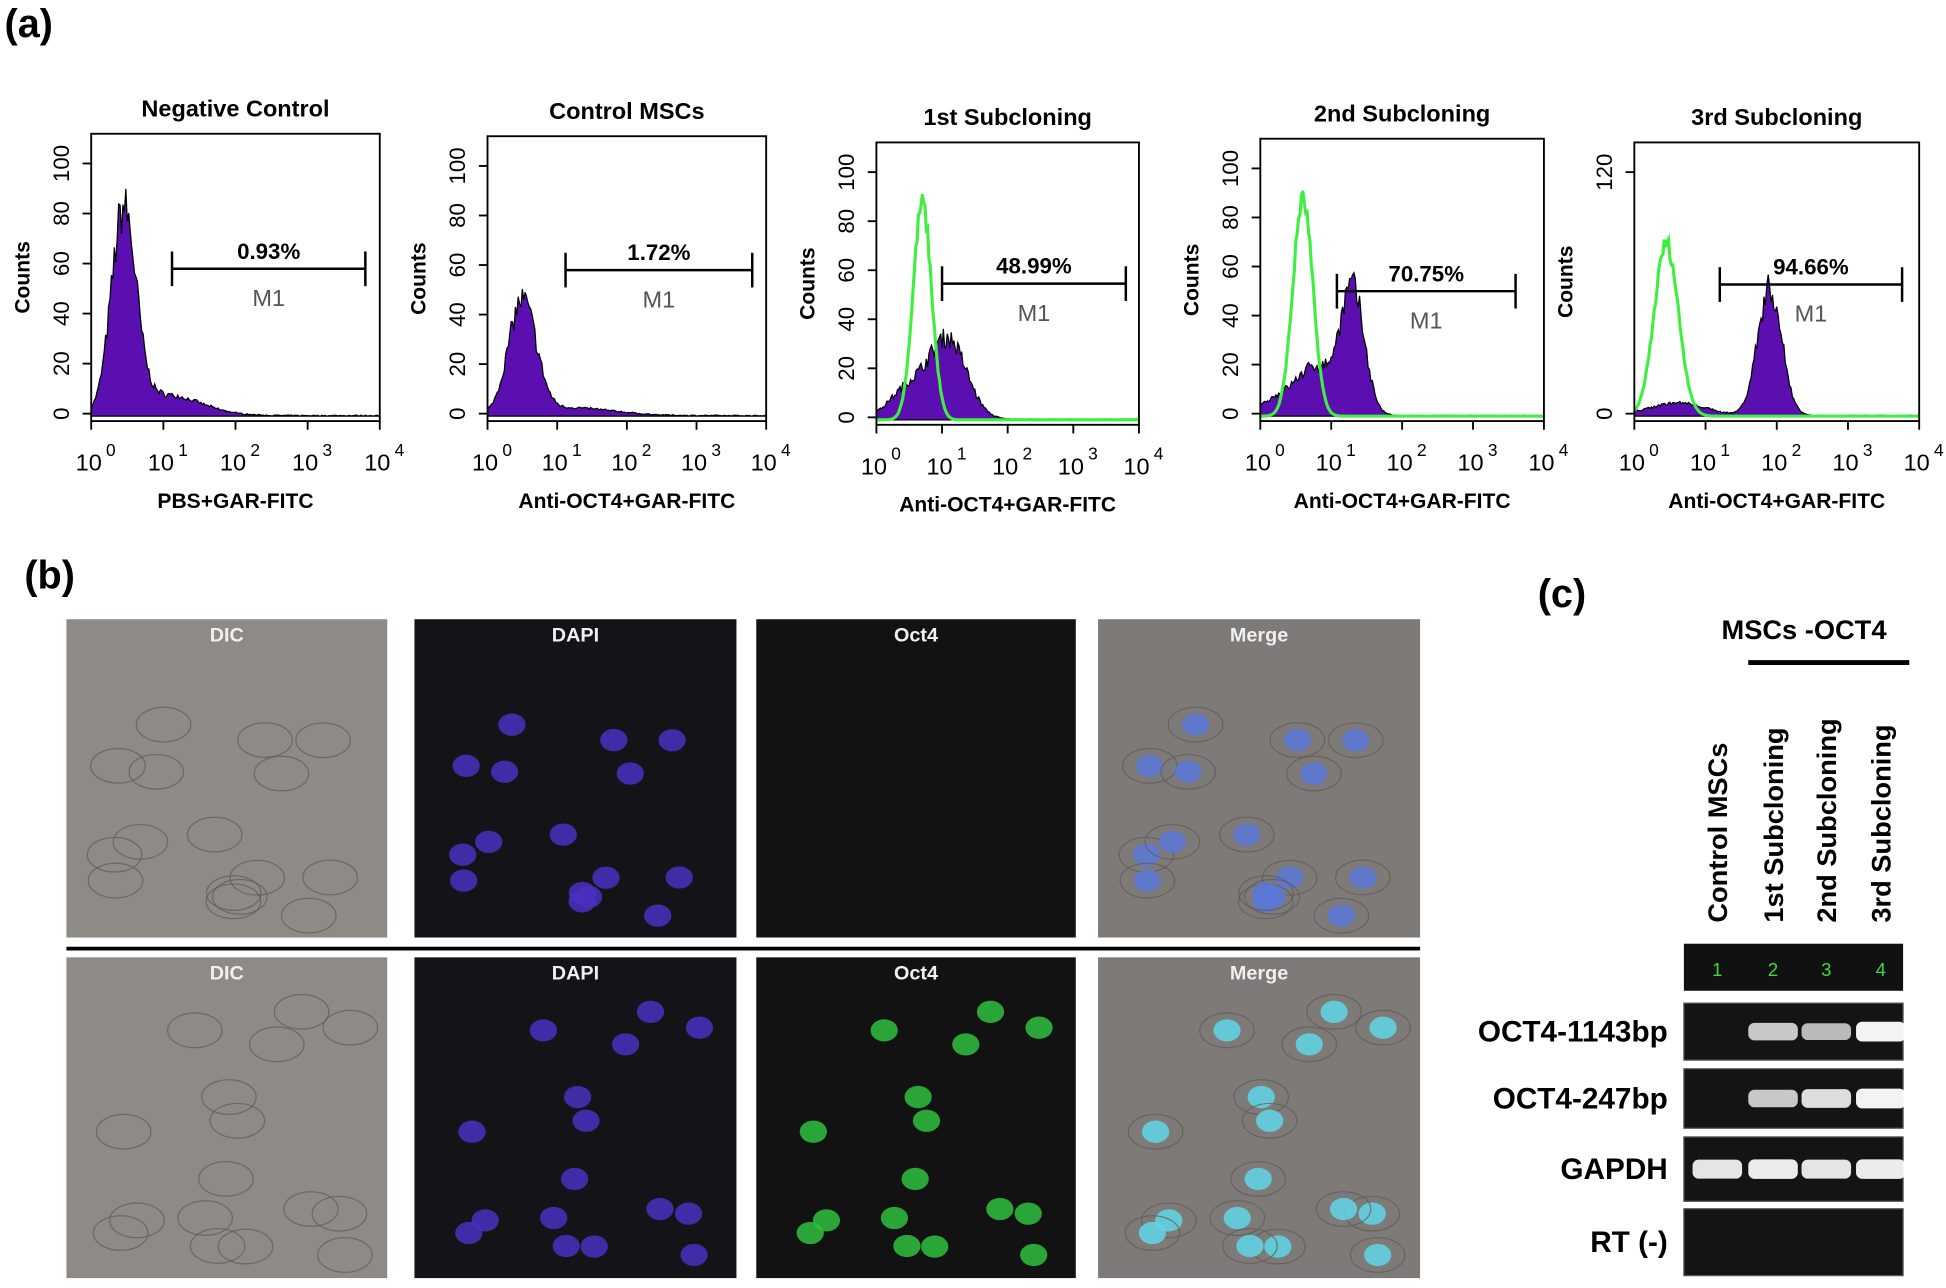 The width and height of the screenshot is (1946, 1288). What do you see at coordinates (626, 501) in the screenshot?
I see `x-axis-label: Anti-OCT4+GAR-FITC` at bounding box center [626, 501].